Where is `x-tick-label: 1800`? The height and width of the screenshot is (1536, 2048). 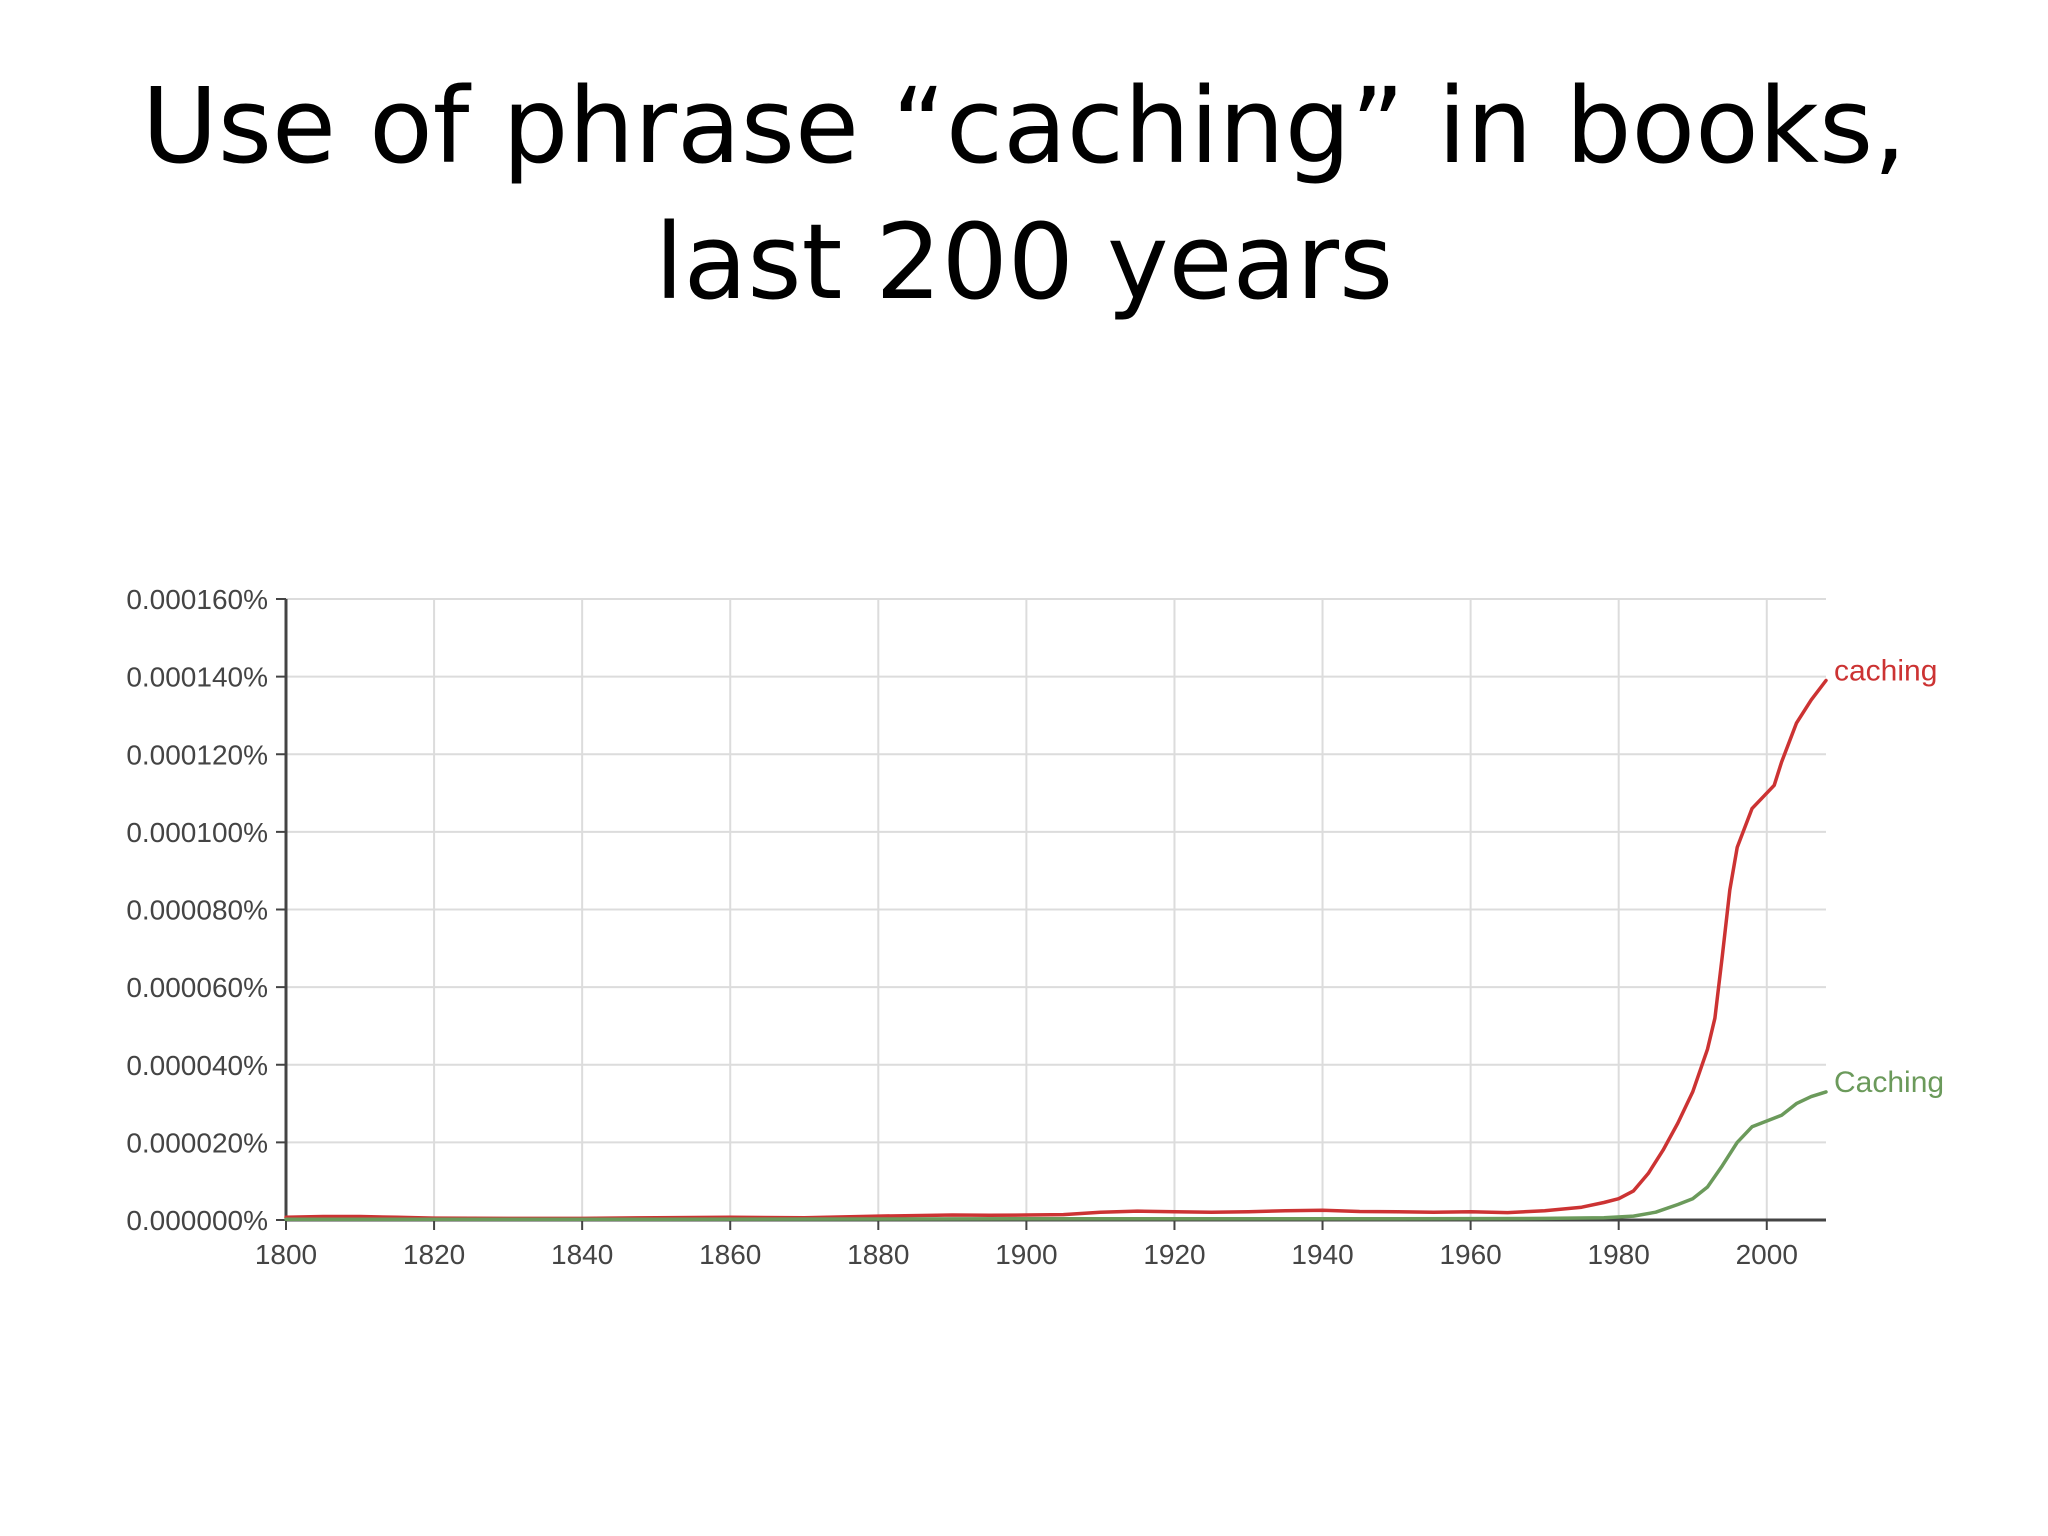 x-tick-label: 1800 is located at coordinates (286, 1254).